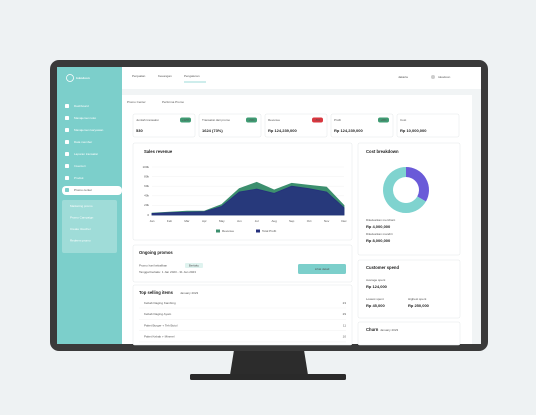 The width and height of the screenshot is (536, 415). I want to click on x-tick-label: May, so click(222, 221).